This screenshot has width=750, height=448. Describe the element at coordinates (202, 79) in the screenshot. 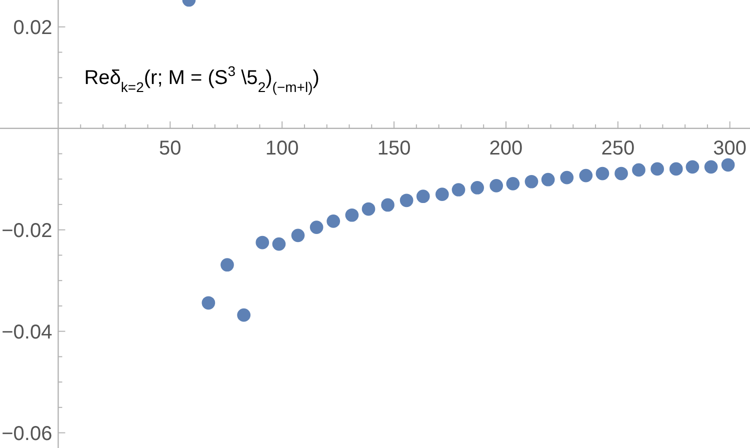

I see `text: Reδ$_{k=2}$(r; M = (S$^{3}$ \5$_{2}$)$_{(−m+l)}$)` at that location.